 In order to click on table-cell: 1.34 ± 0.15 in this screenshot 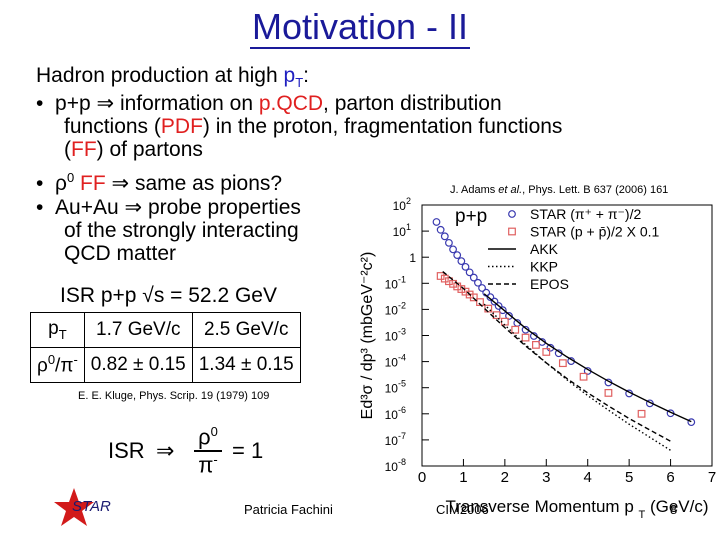, I will do `click(246, 365)`.